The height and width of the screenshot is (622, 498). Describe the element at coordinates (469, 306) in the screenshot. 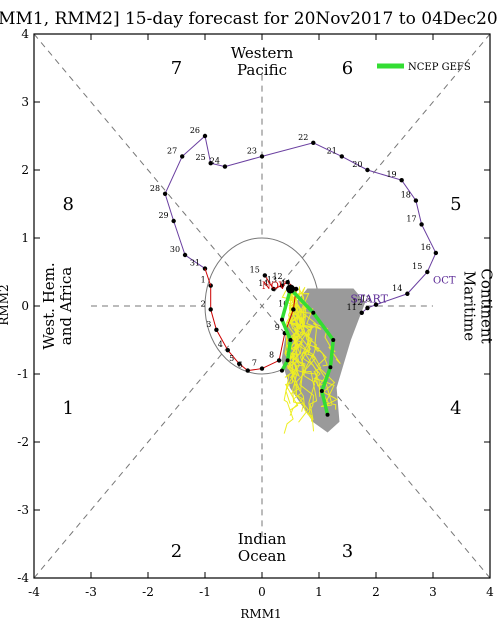

I see `region-label-right: Maritime` at that location.